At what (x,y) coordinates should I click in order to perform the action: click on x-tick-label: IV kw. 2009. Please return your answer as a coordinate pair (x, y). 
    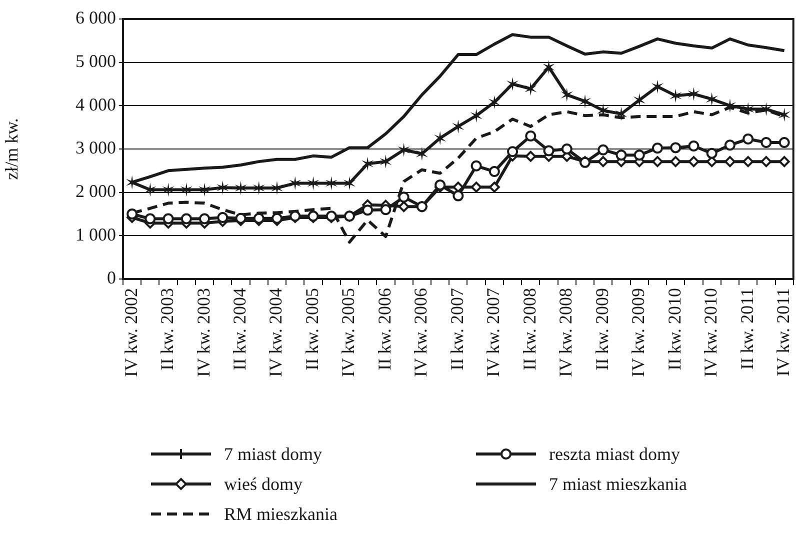
    Looking at the image, I should click on (638, 332).